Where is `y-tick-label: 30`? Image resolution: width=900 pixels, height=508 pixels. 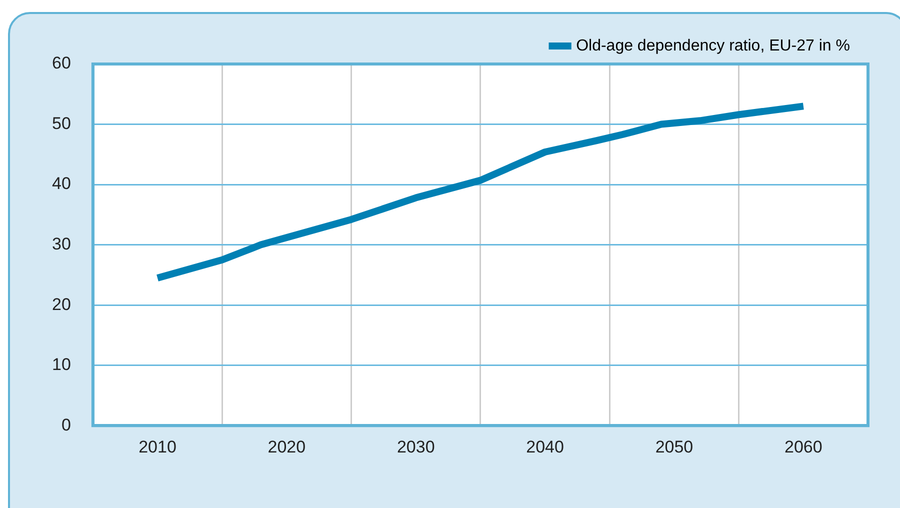
y-tick-label: 30 is located at coordinates (61, 244).